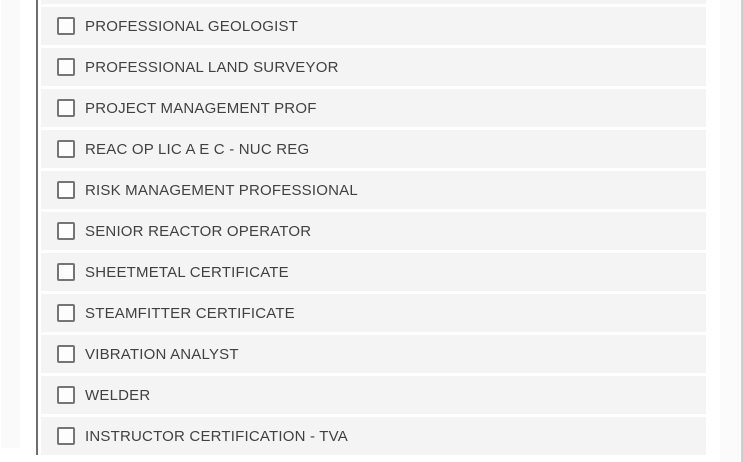 The image size is (743, 462). What do you see at coordinates (373, 26) in the screenshot?
I see `certification-row-professional-geologist: PROFESSIONAL GEOLOGIST` at bounding box center [373, 26].